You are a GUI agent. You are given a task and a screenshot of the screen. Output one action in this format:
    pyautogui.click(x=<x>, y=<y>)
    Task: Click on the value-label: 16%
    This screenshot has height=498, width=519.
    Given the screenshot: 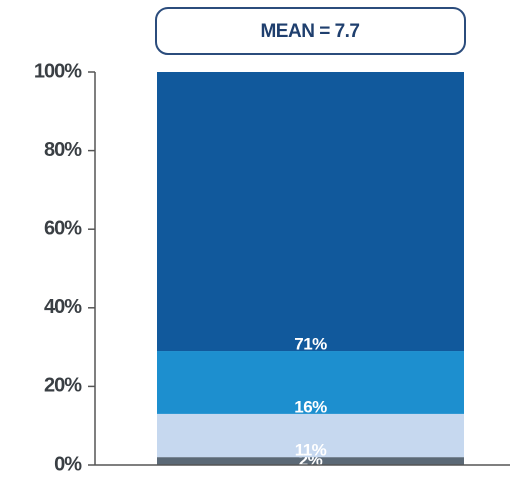 What is the action you would take?
    pyautogui.click(x=310, y=406)
    